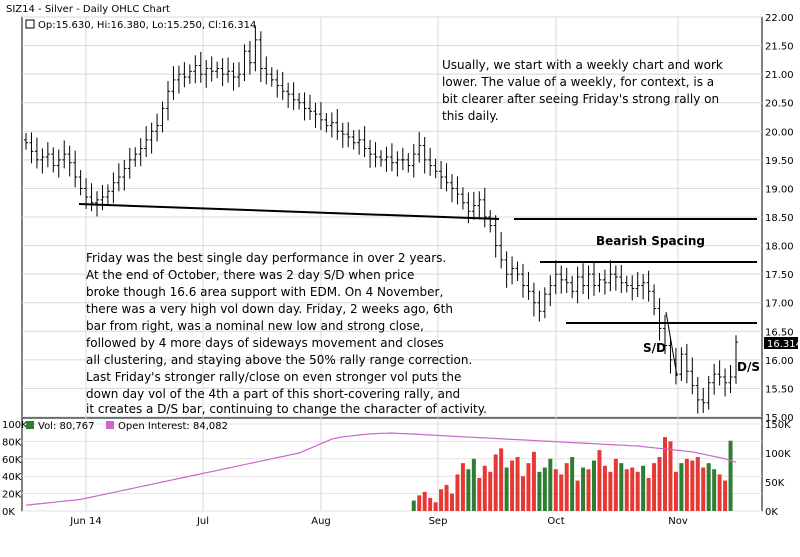 This screenshot has width=800, height=557. I want to click on last-price-value: 16.314, so click(783, 344).